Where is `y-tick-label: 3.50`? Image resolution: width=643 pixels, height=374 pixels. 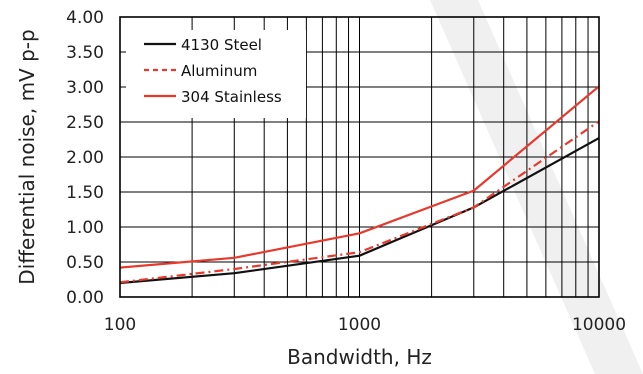 y-tick-label: 3.50 is located at coordinates (85, 53).